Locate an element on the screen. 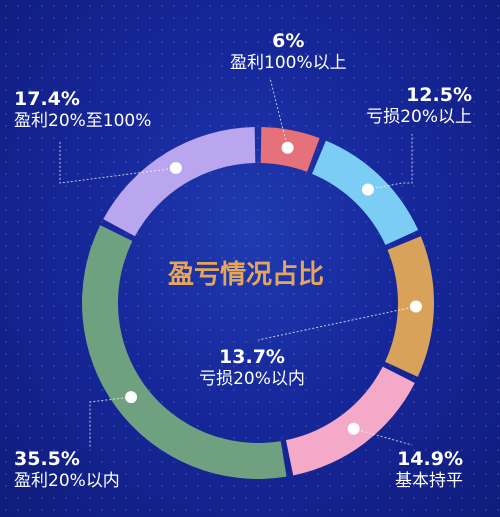  slice-name: 盈利20%至100% is located at coordinates (83, 121).